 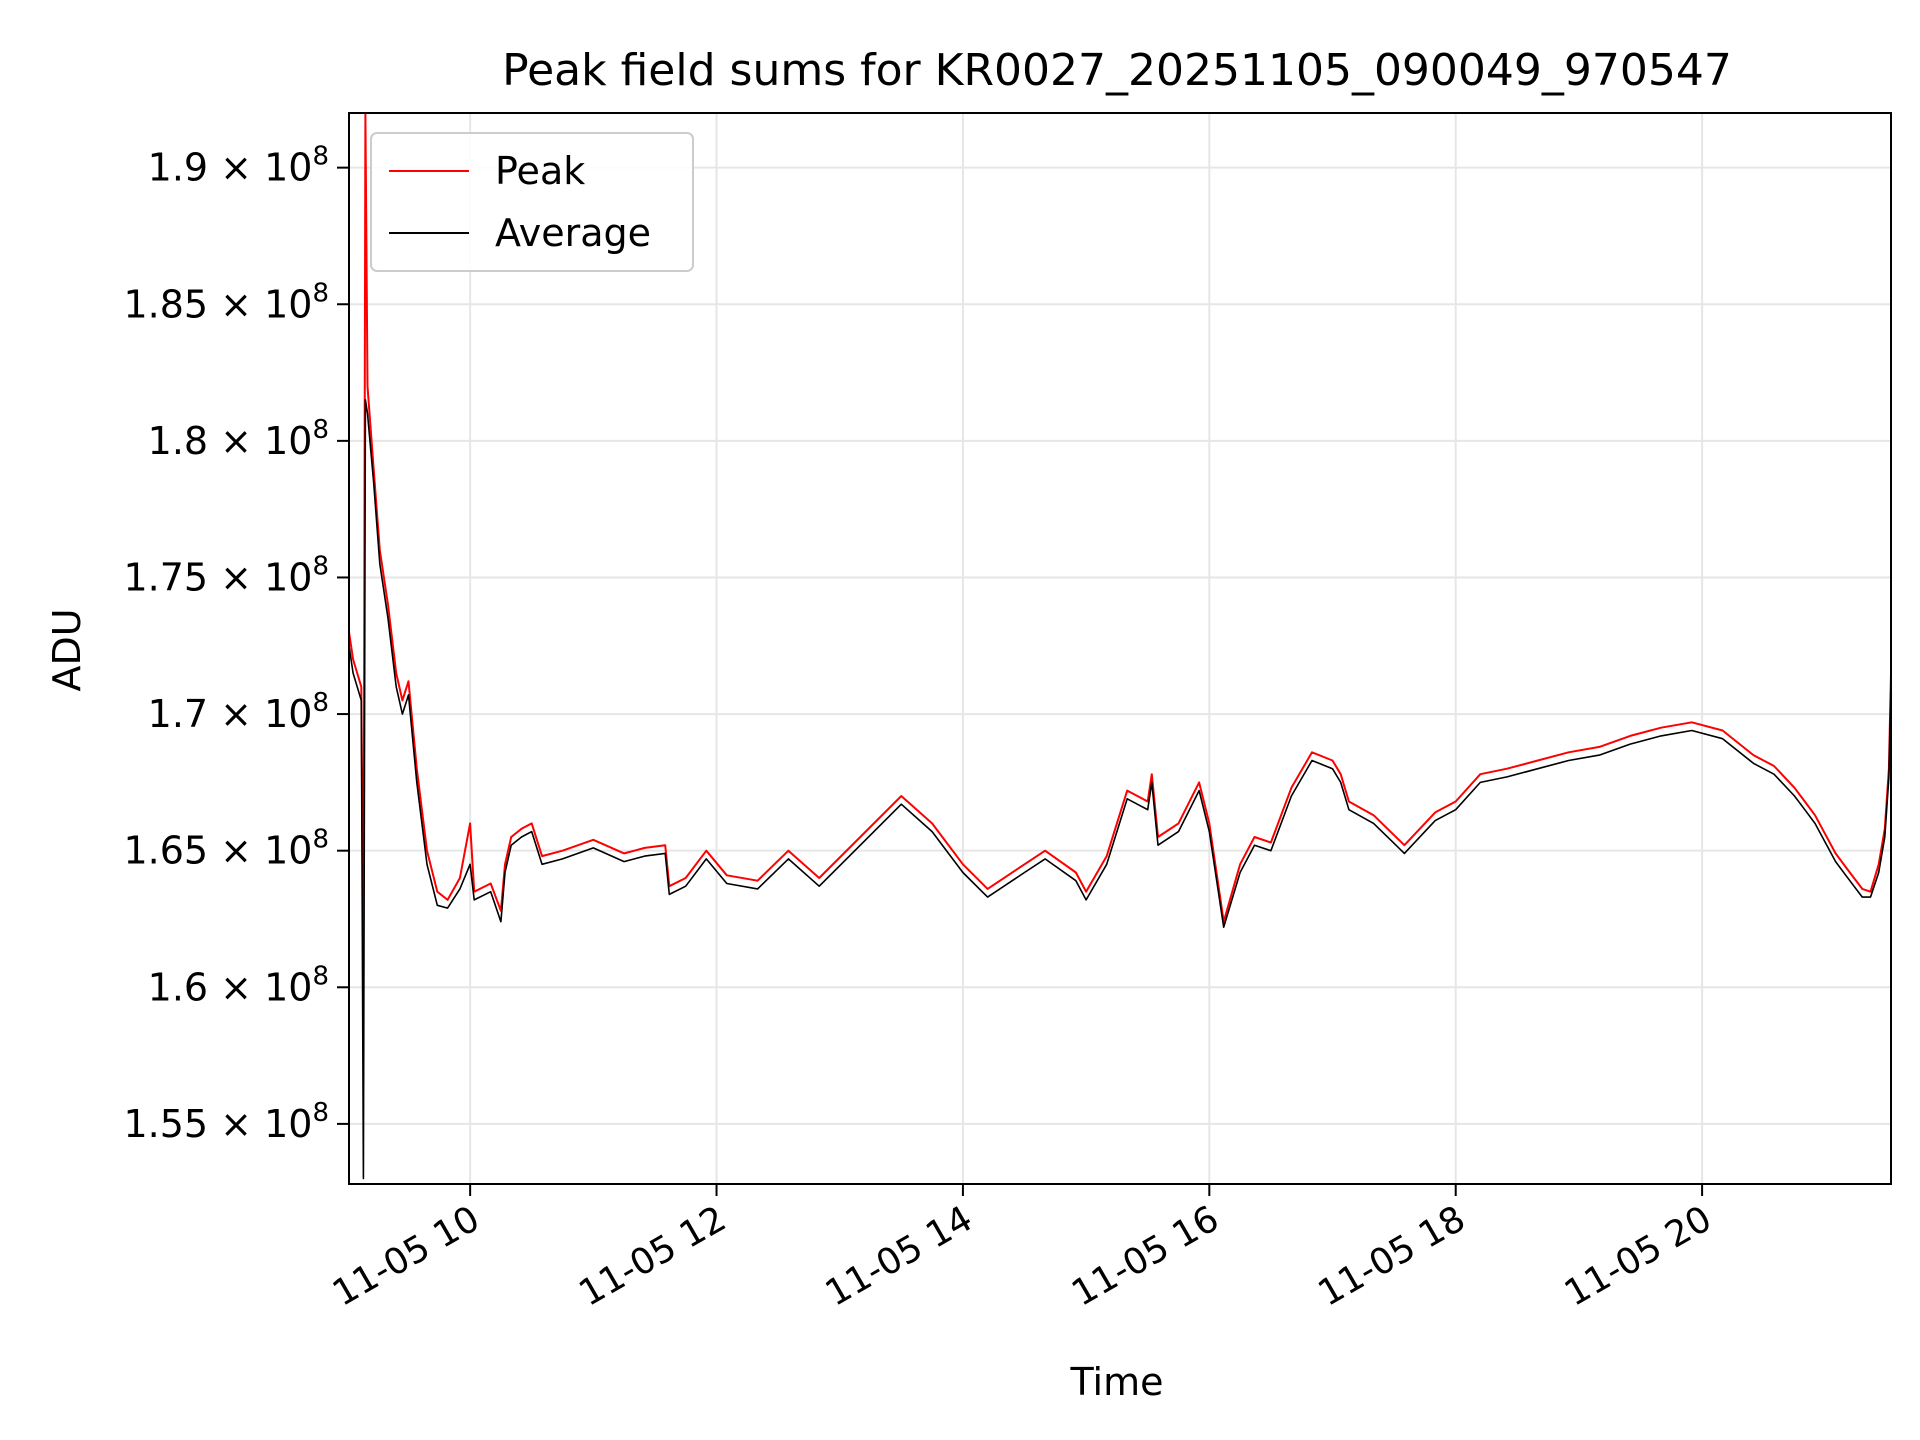 I want to click on legend-label-average: Average, so click(x=573, y=233).